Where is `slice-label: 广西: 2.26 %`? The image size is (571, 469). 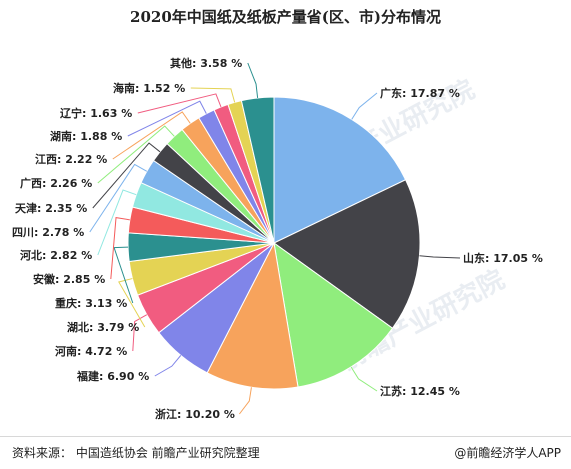
slice-label: 广西: 2.26 % is located at coordinates (56, 183).